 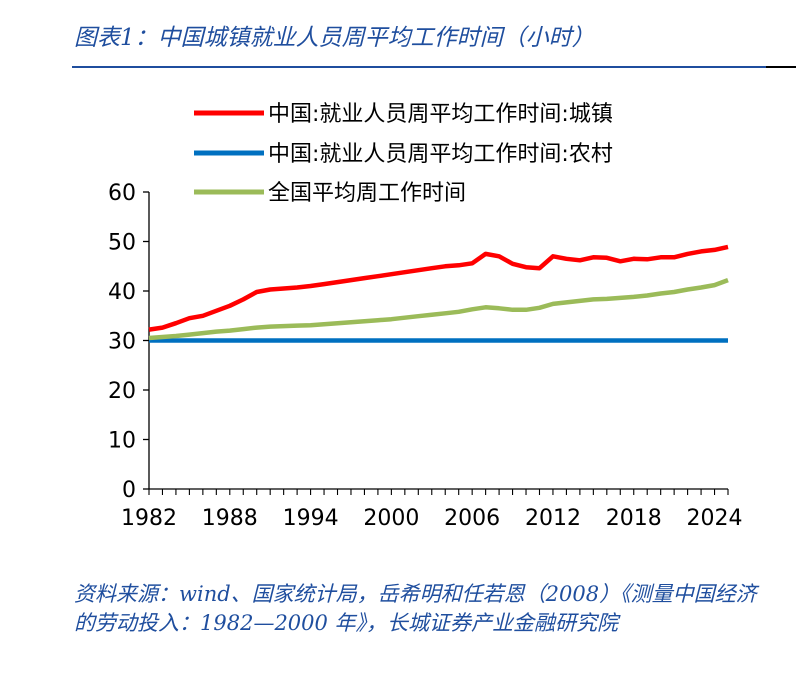 I want to click on y-tick-label: 40, so click(x=122, y=292).